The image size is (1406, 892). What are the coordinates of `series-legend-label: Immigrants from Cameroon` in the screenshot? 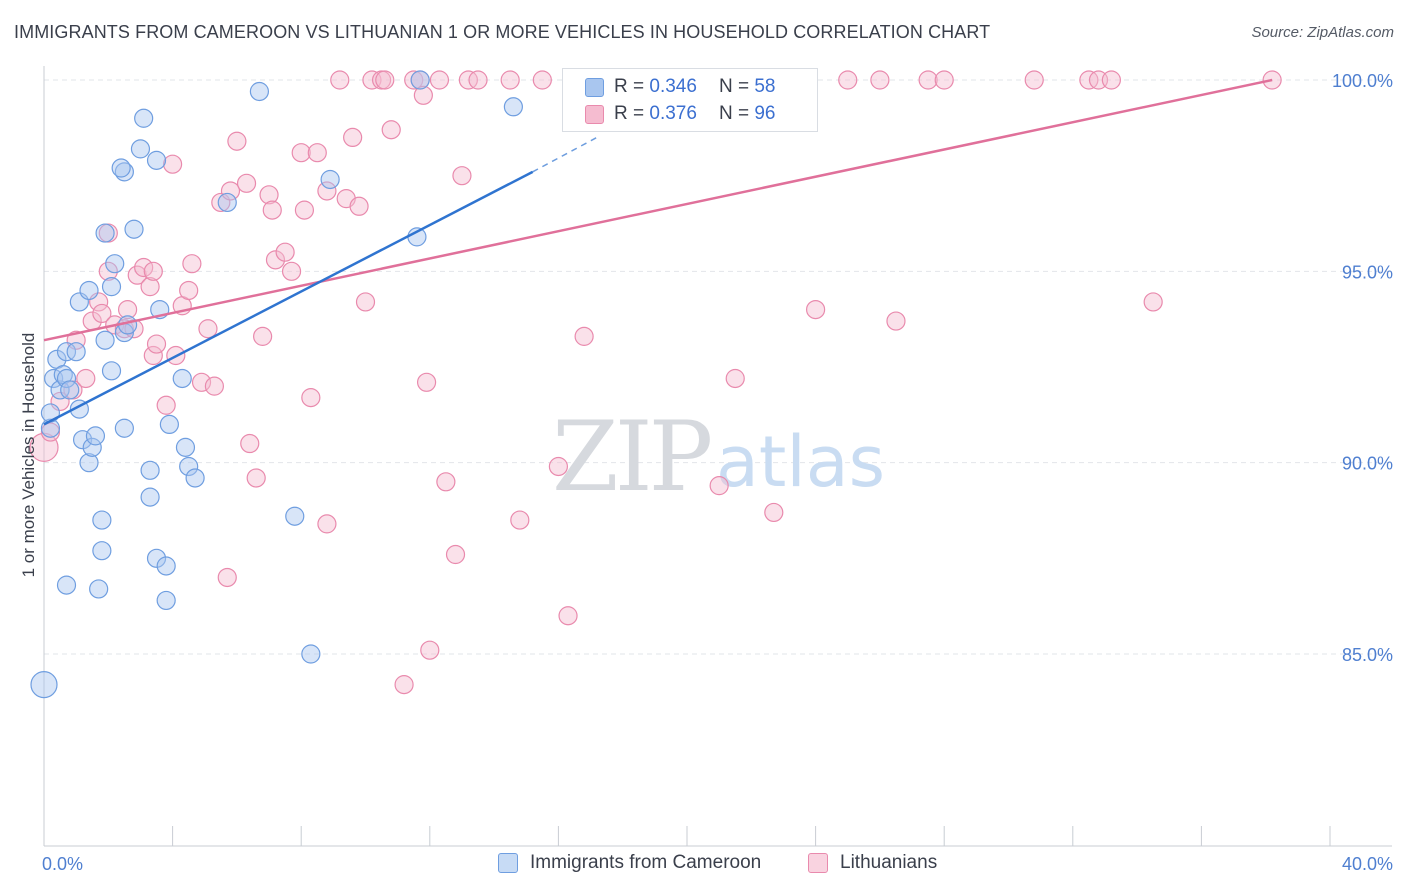 It's located at (646, 862).